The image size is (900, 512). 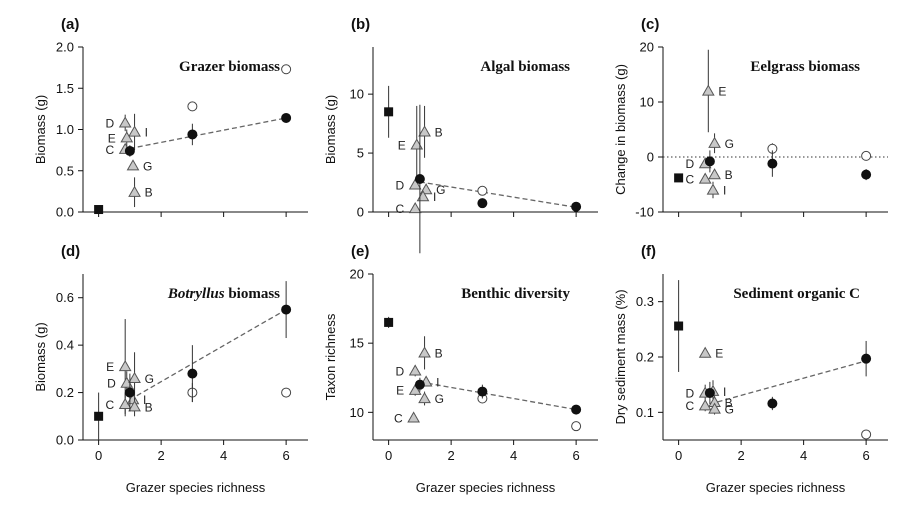 I want to click on panel-title: Benthic diversity, so click(x=515, y=294).